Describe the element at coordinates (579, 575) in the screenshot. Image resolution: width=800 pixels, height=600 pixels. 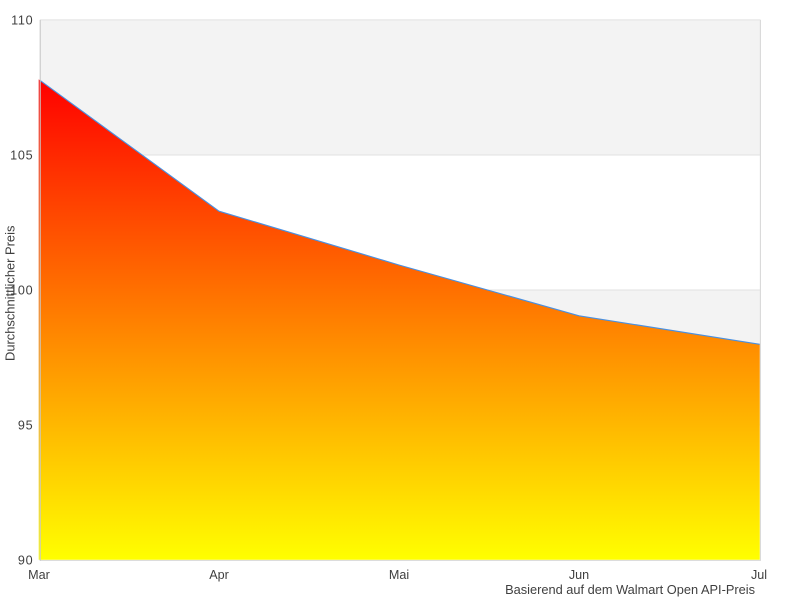
I see `svg-text: Jun` at that location.